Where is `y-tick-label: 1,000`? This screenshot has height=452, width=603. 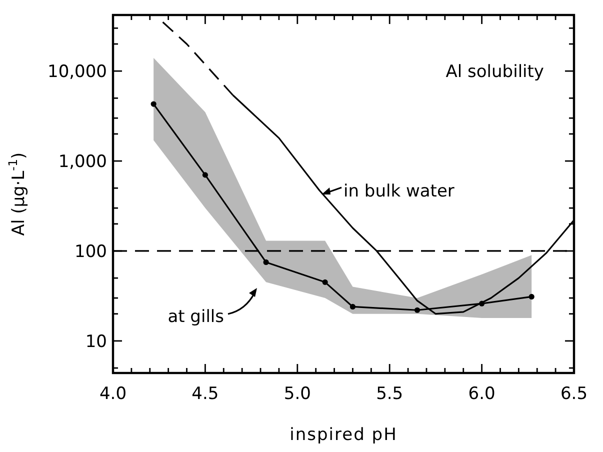
y-tick-label: 1,000 is located at coordinates (82, 162).